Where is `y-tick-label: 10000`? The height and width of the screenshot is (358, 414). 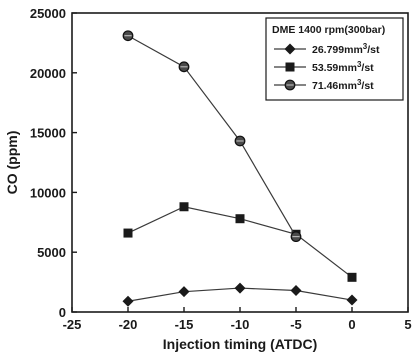 y-tick-label: 10000 is located at coordinates (48, 192).